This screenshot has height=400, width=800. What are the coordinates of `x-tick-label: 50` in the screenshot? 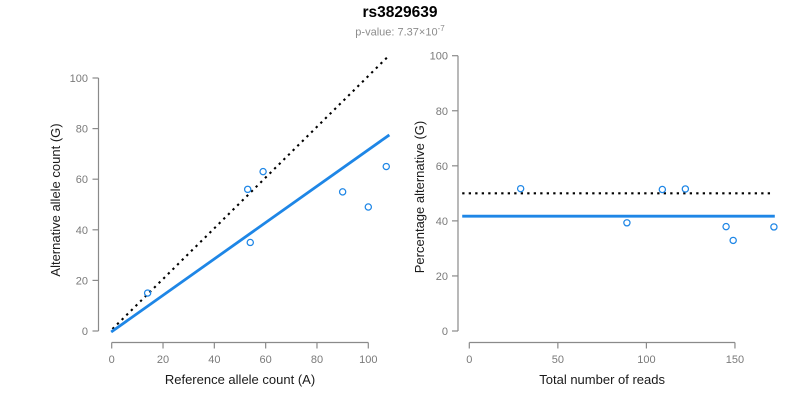 It's located at (558, 360).